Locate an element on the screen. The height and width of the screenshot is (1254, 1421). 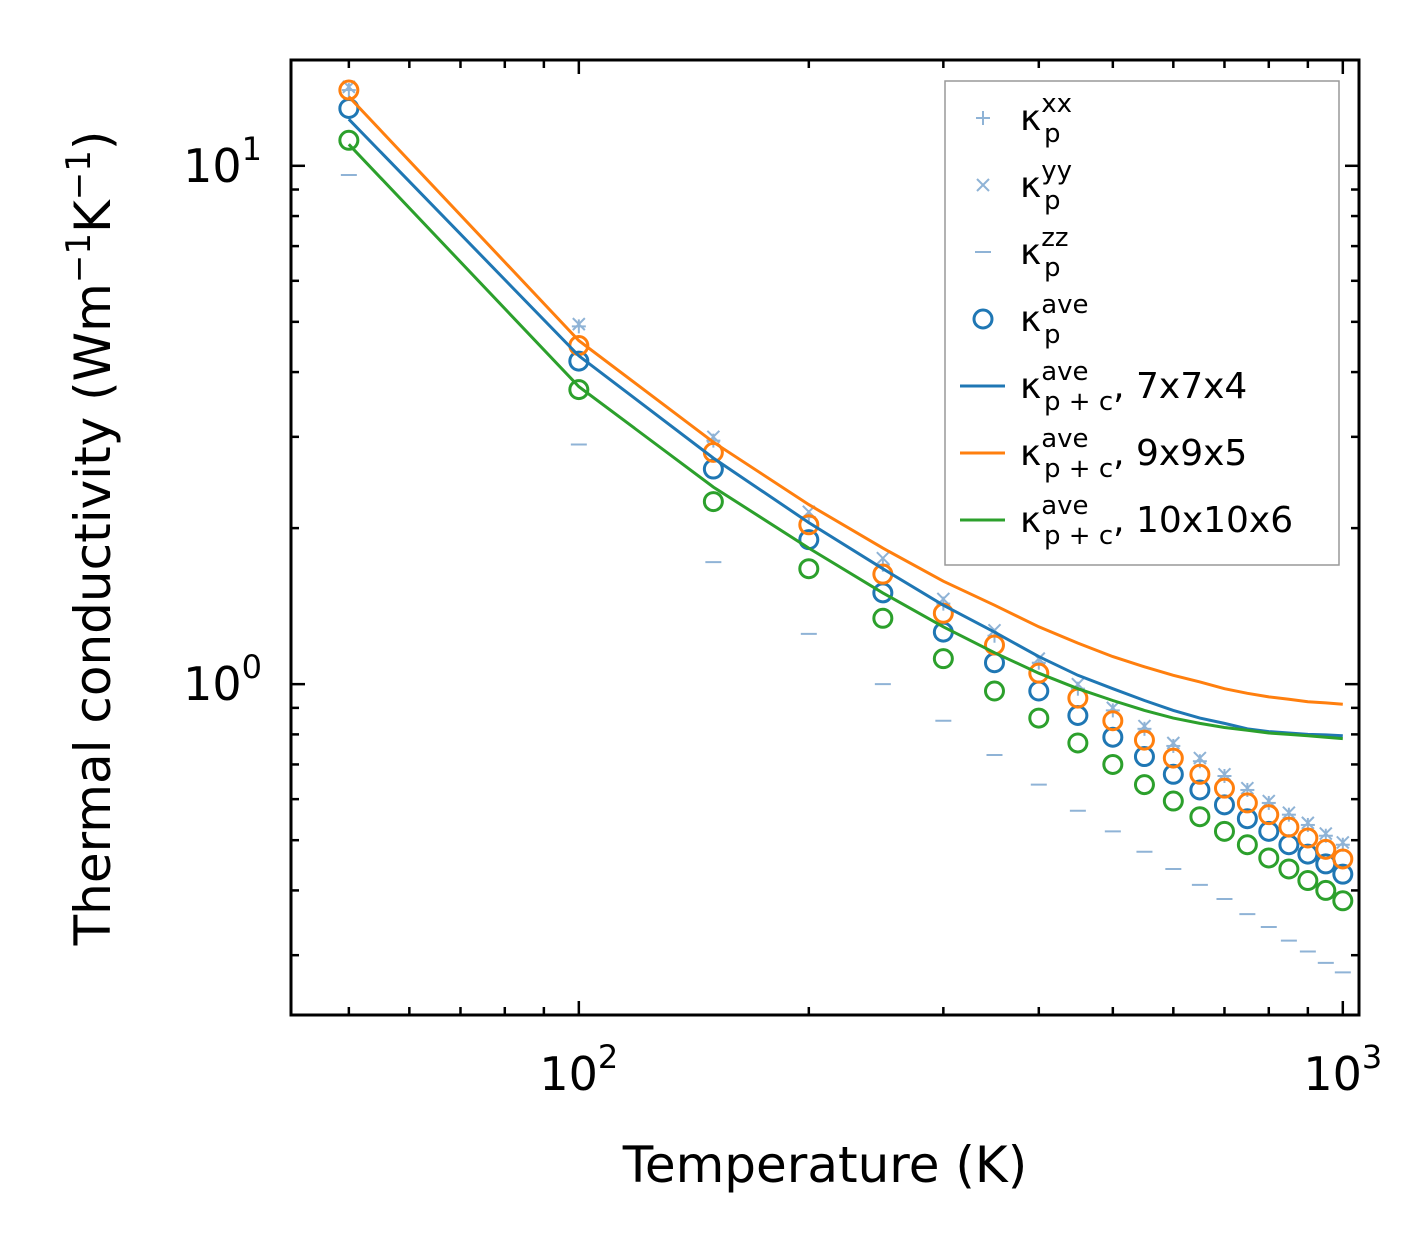
legend-label-kpc_10106: κave p + c, 10x10x6 is located at coordinates (1156, 521).